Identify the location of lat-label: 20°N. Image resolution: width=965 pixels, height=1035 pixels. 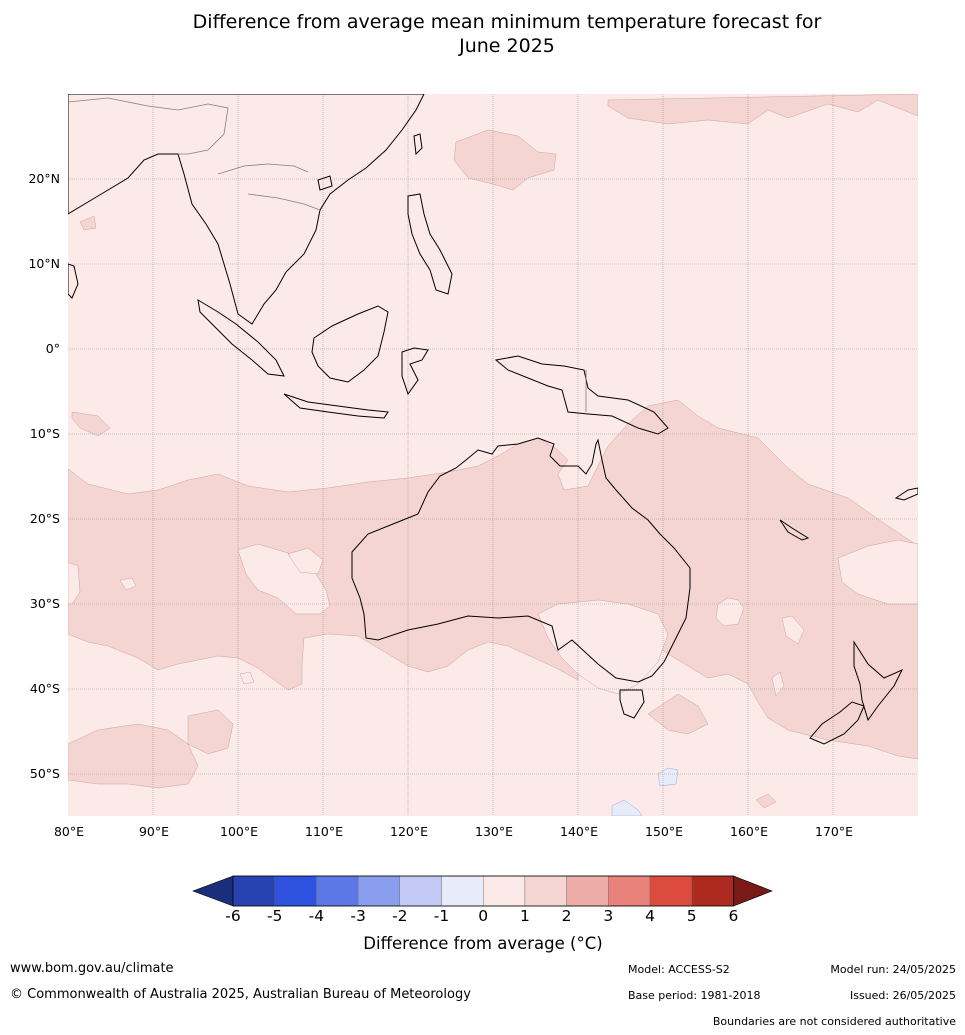
(44, 178).